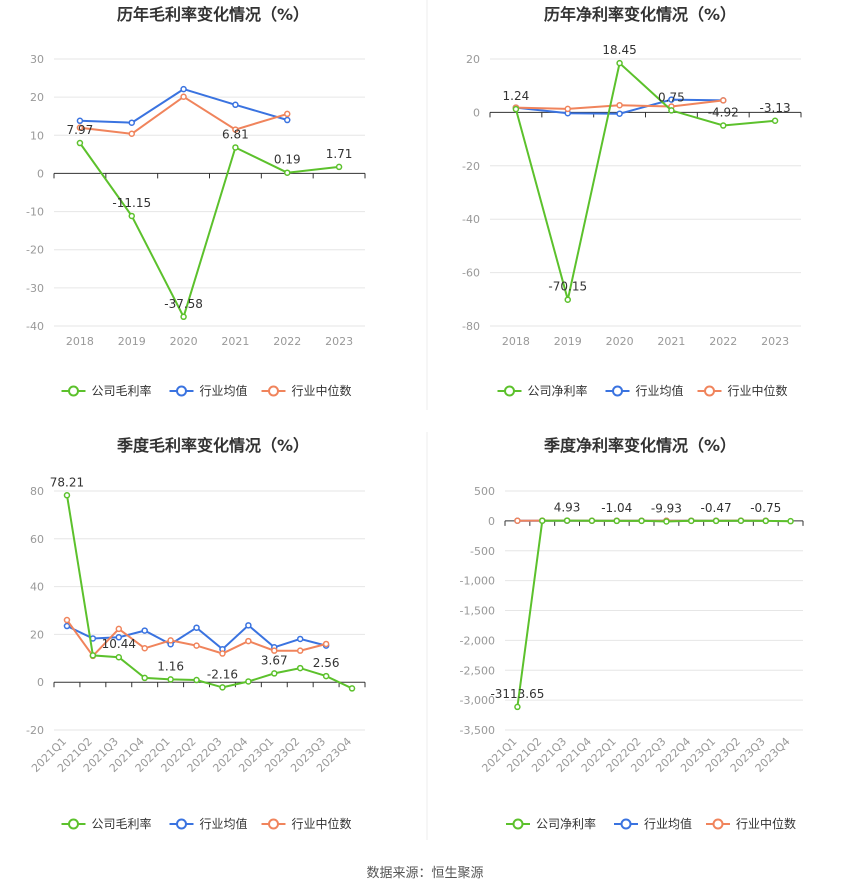 This screenshot has height=891, width=850. I want to click on y-tick-label: -3,500, so click(477, 730).